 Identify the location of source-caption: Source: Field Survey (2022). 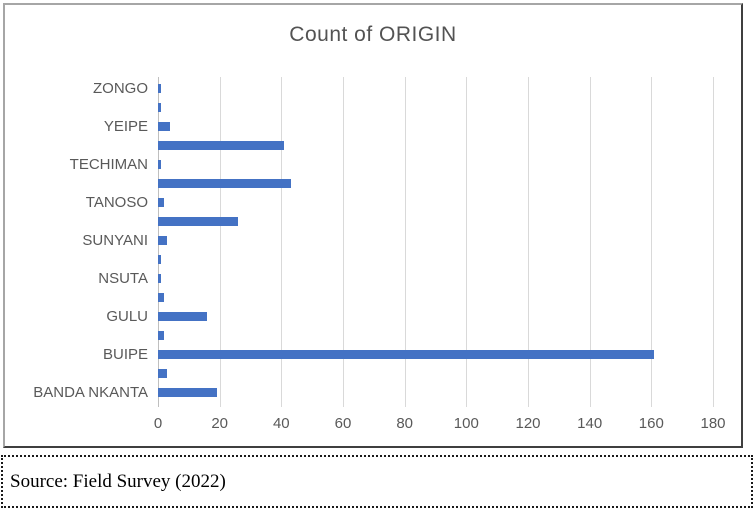
(118, 481).